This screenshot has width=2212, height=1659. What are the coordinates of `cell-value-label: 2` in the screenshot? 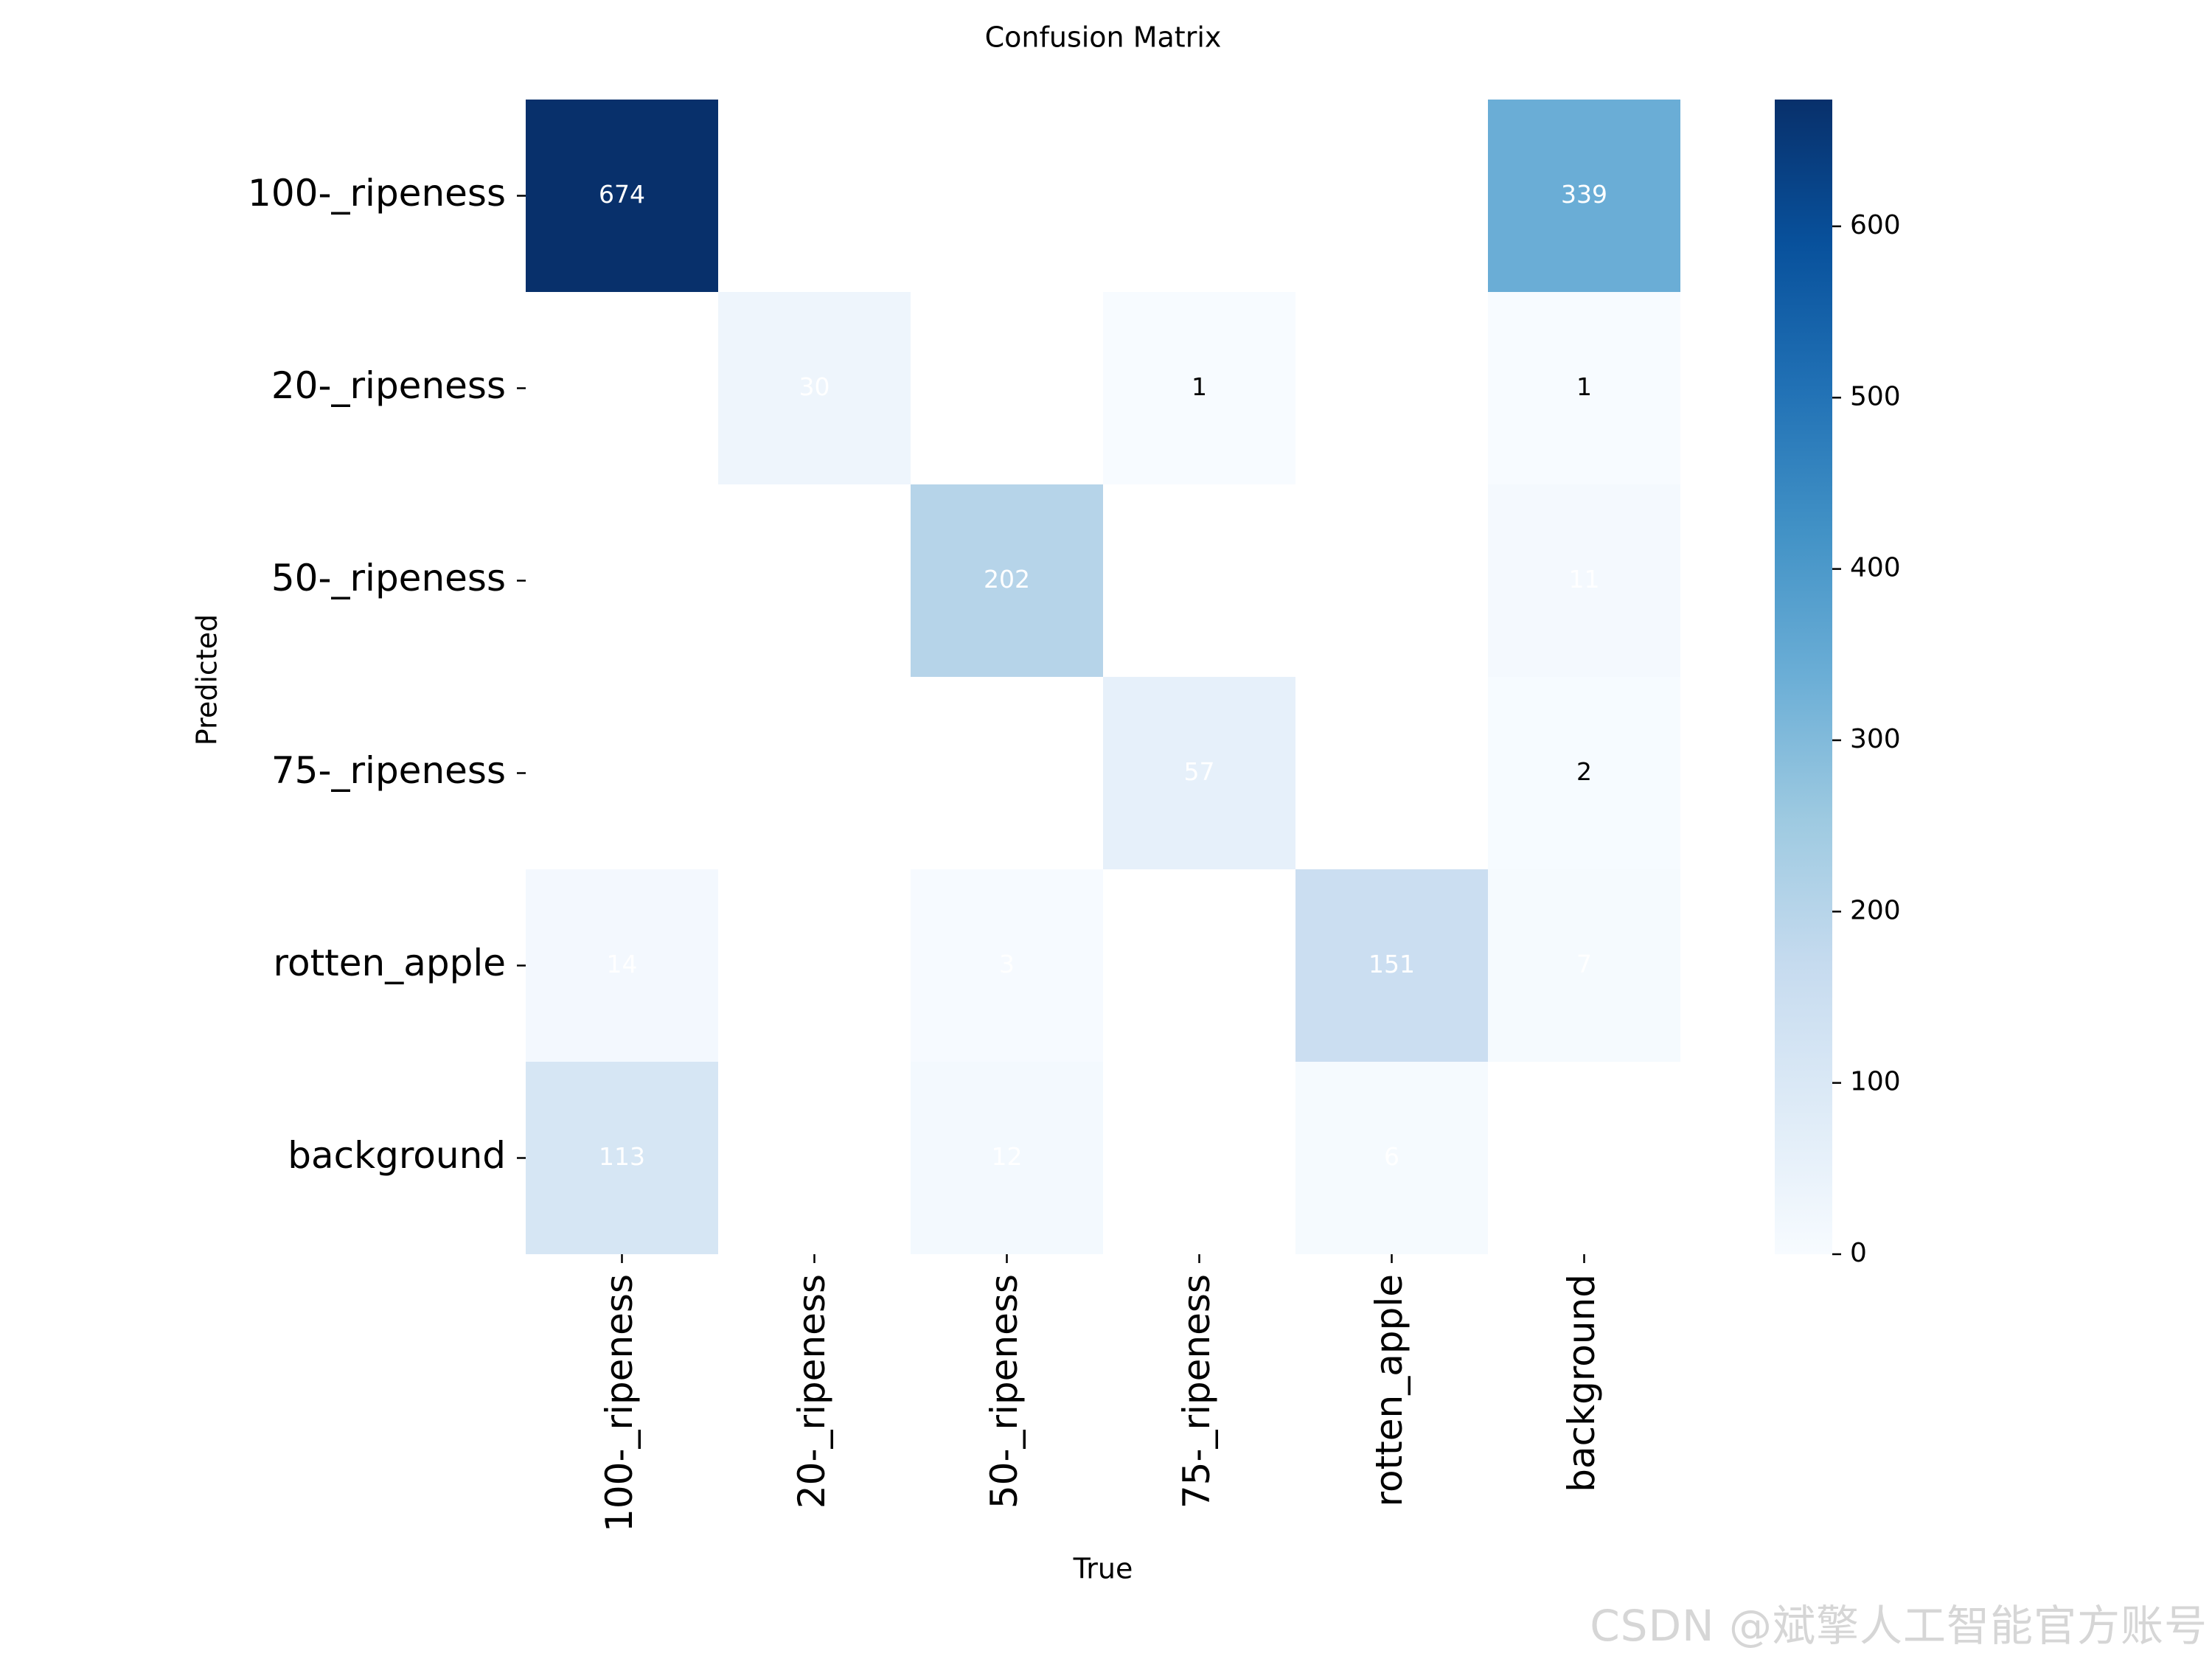 It's located at (1584, 771).